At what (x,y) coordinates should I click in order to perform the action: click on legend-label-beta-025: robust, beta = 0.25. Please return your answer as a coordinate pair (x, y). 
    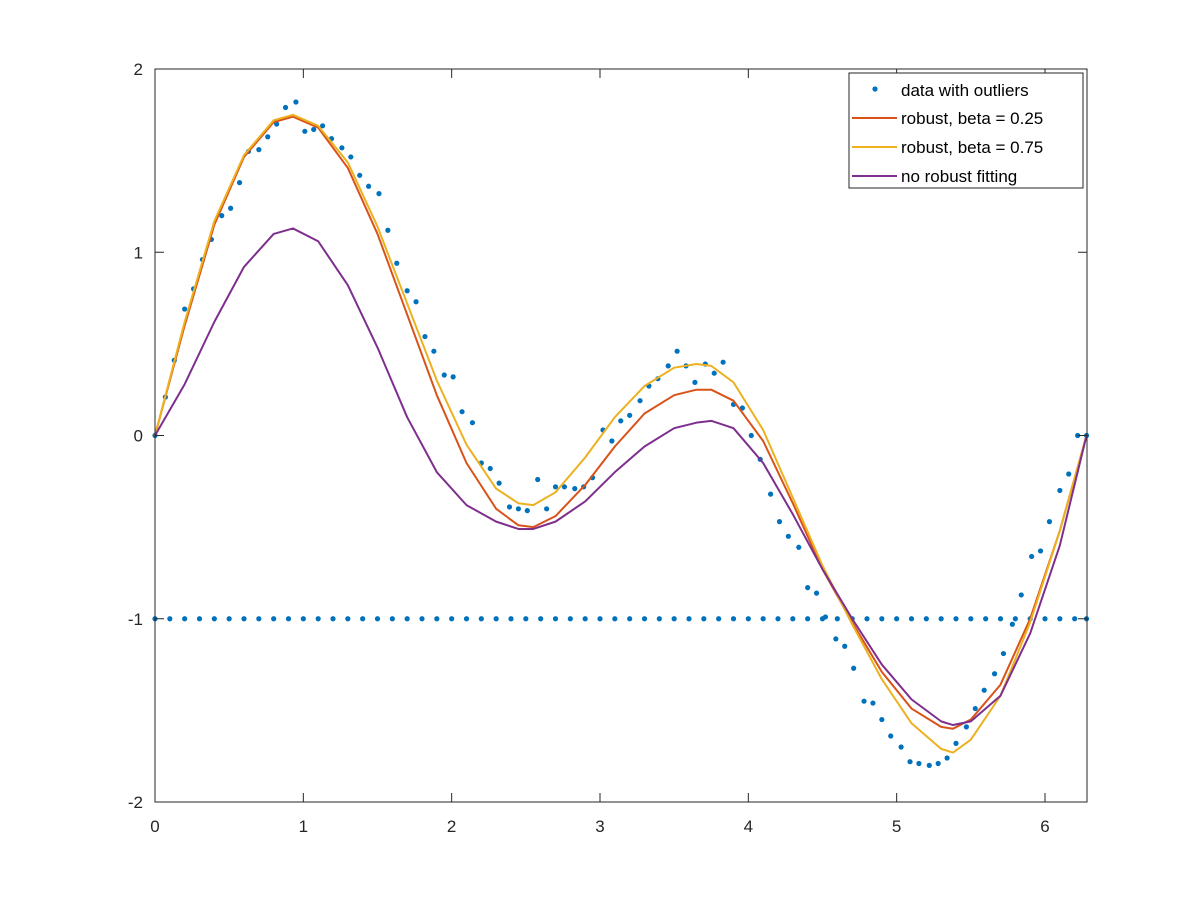
    Looking at the image, I should click on (972, 118).